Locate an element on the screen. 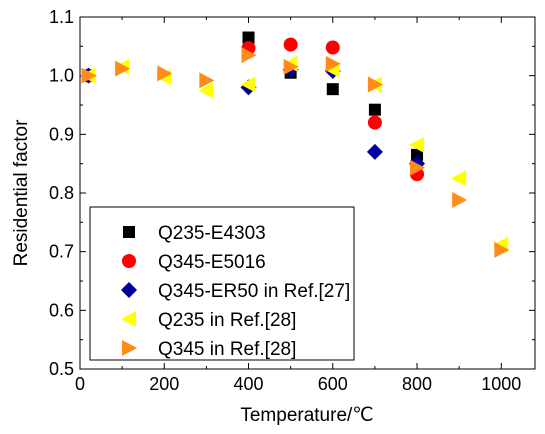 Image resolution: width=545 pixels, height=434 pixels. legend-label: Q235-E4303 is located at coordinates (212, 233).